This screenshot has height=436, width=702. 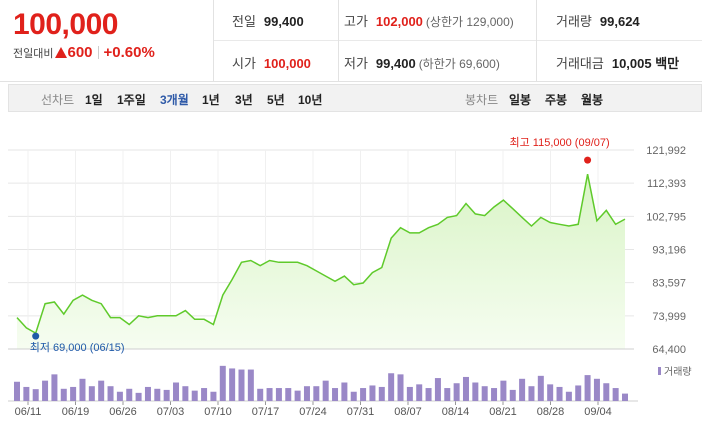 What do you see at coordinates (580, 63) in the screenshot?
I see `amount-label: 거래대금` at bounding box center [580, 63].